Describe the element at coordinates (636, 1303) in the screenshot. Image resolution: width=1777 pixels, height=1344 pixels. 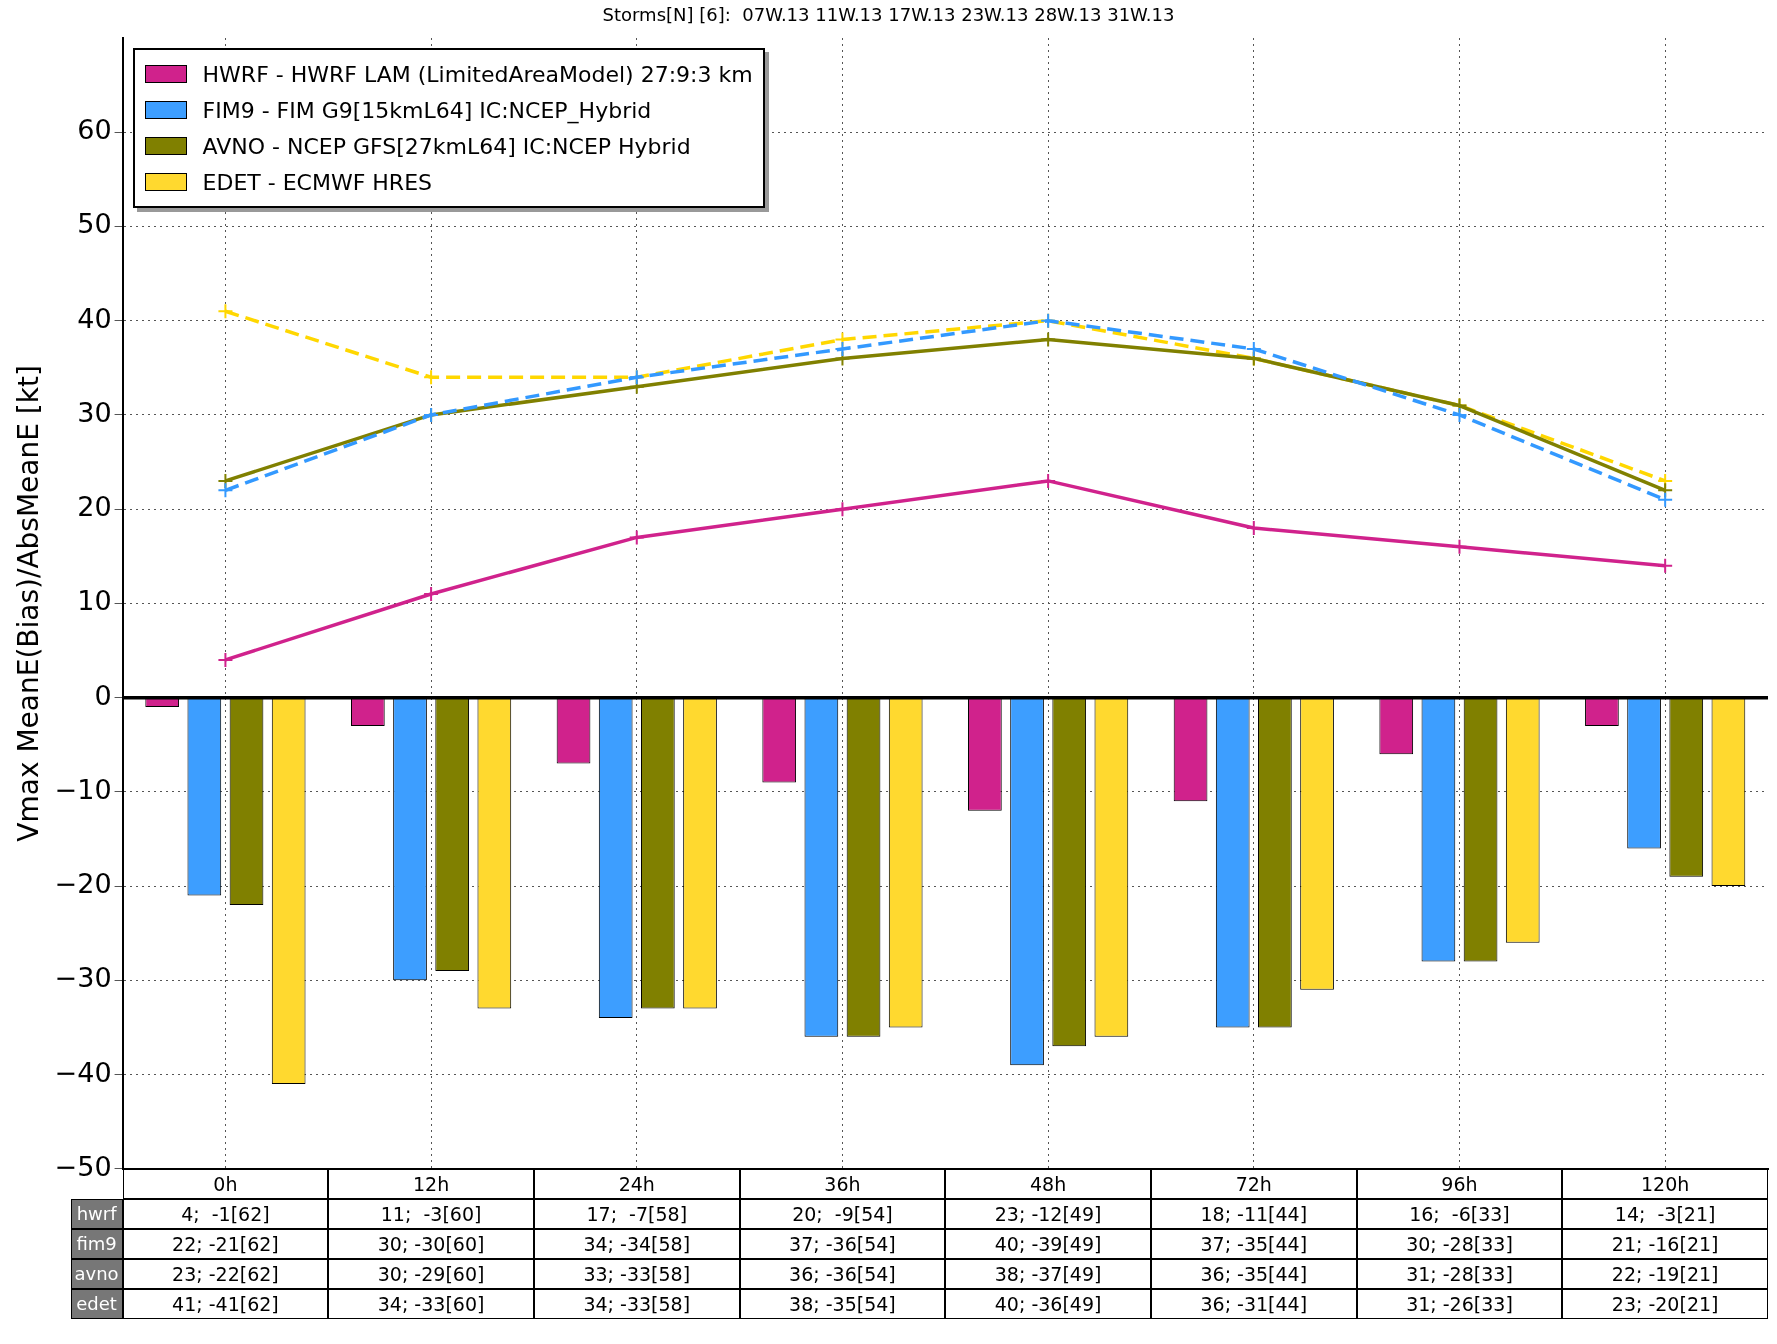
I see `data-label: 34; -33[58]` at that location.